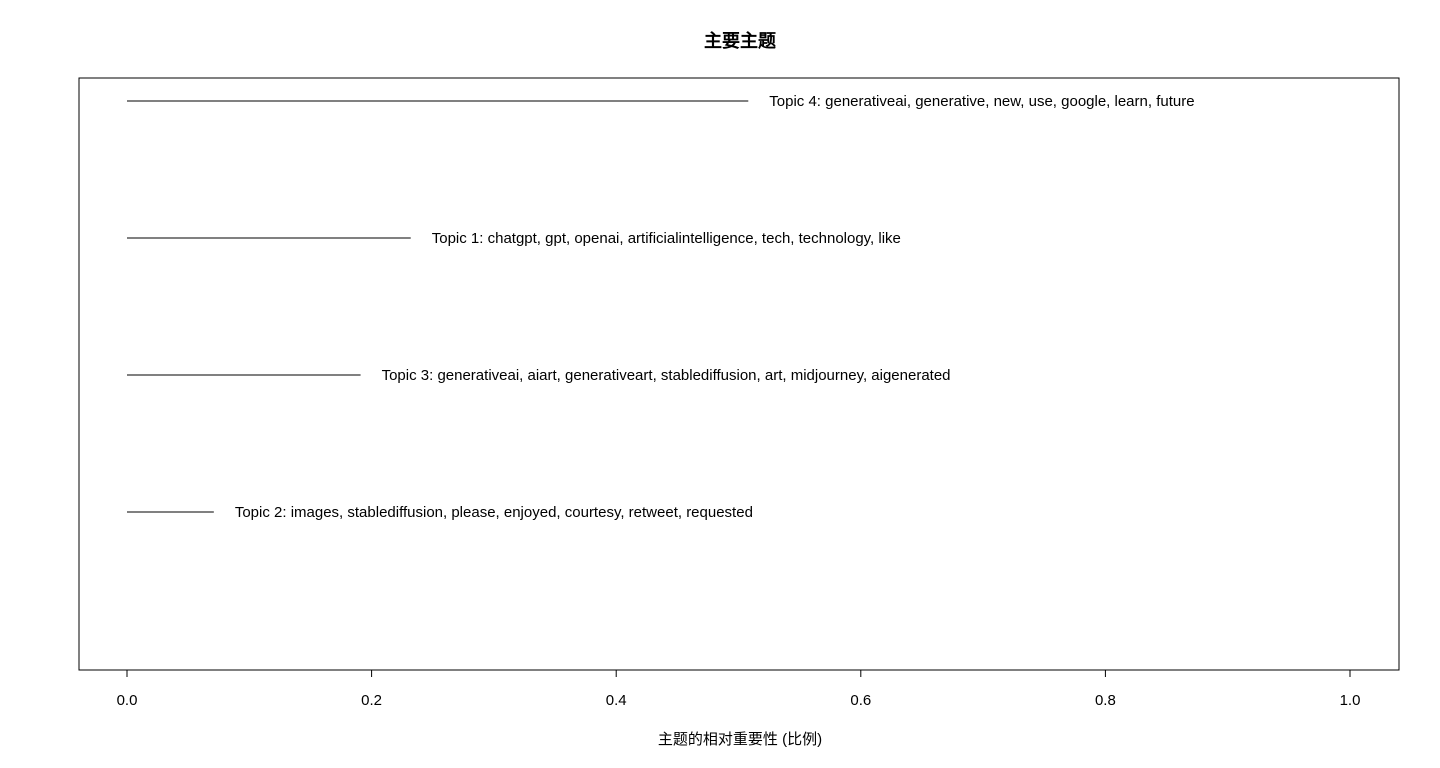  What do you see at coordinates (127, 700) in the screenshot?
I see `x-tick-label-0: 0.0` at bounding box center [127, 700].